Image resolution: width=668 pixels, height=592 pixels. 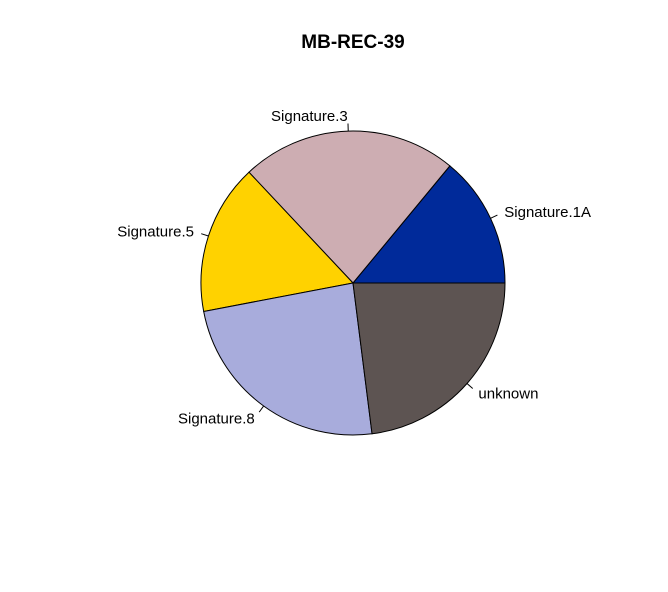 I want to click on pie-slice-label: unknown, so click(x=508, y=394).